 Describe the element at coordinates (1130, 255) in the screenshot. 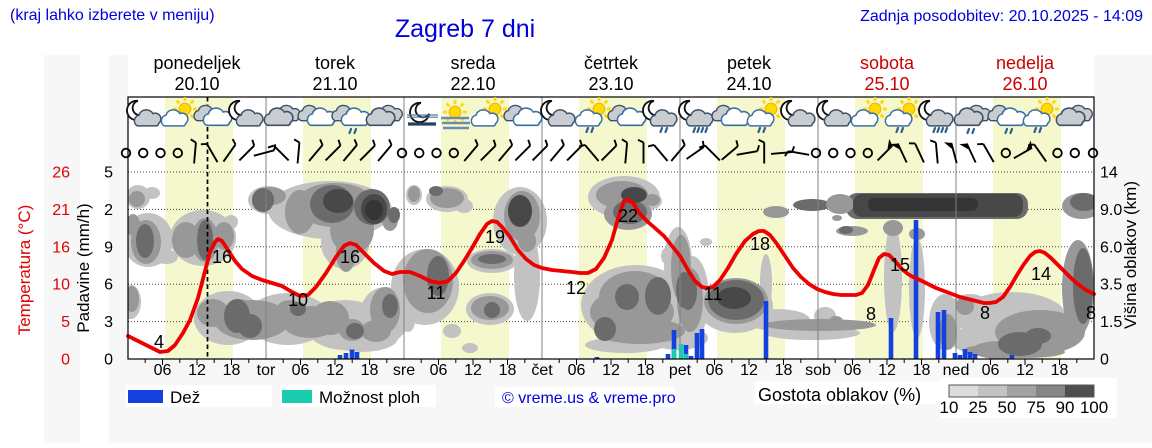

I see `svg-text: Višina oblakov (km)` at that location.